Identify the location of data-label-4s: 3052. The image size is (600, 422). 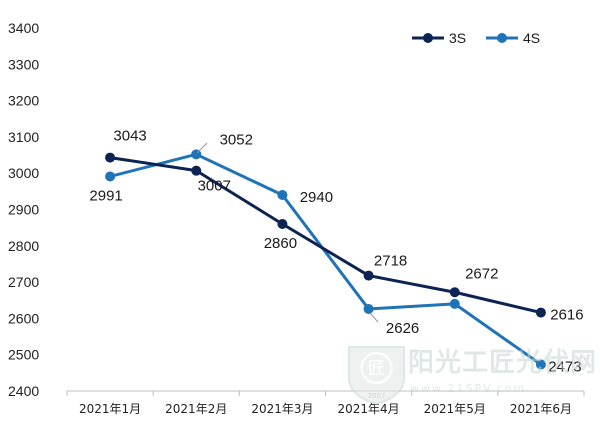
(236, 139).